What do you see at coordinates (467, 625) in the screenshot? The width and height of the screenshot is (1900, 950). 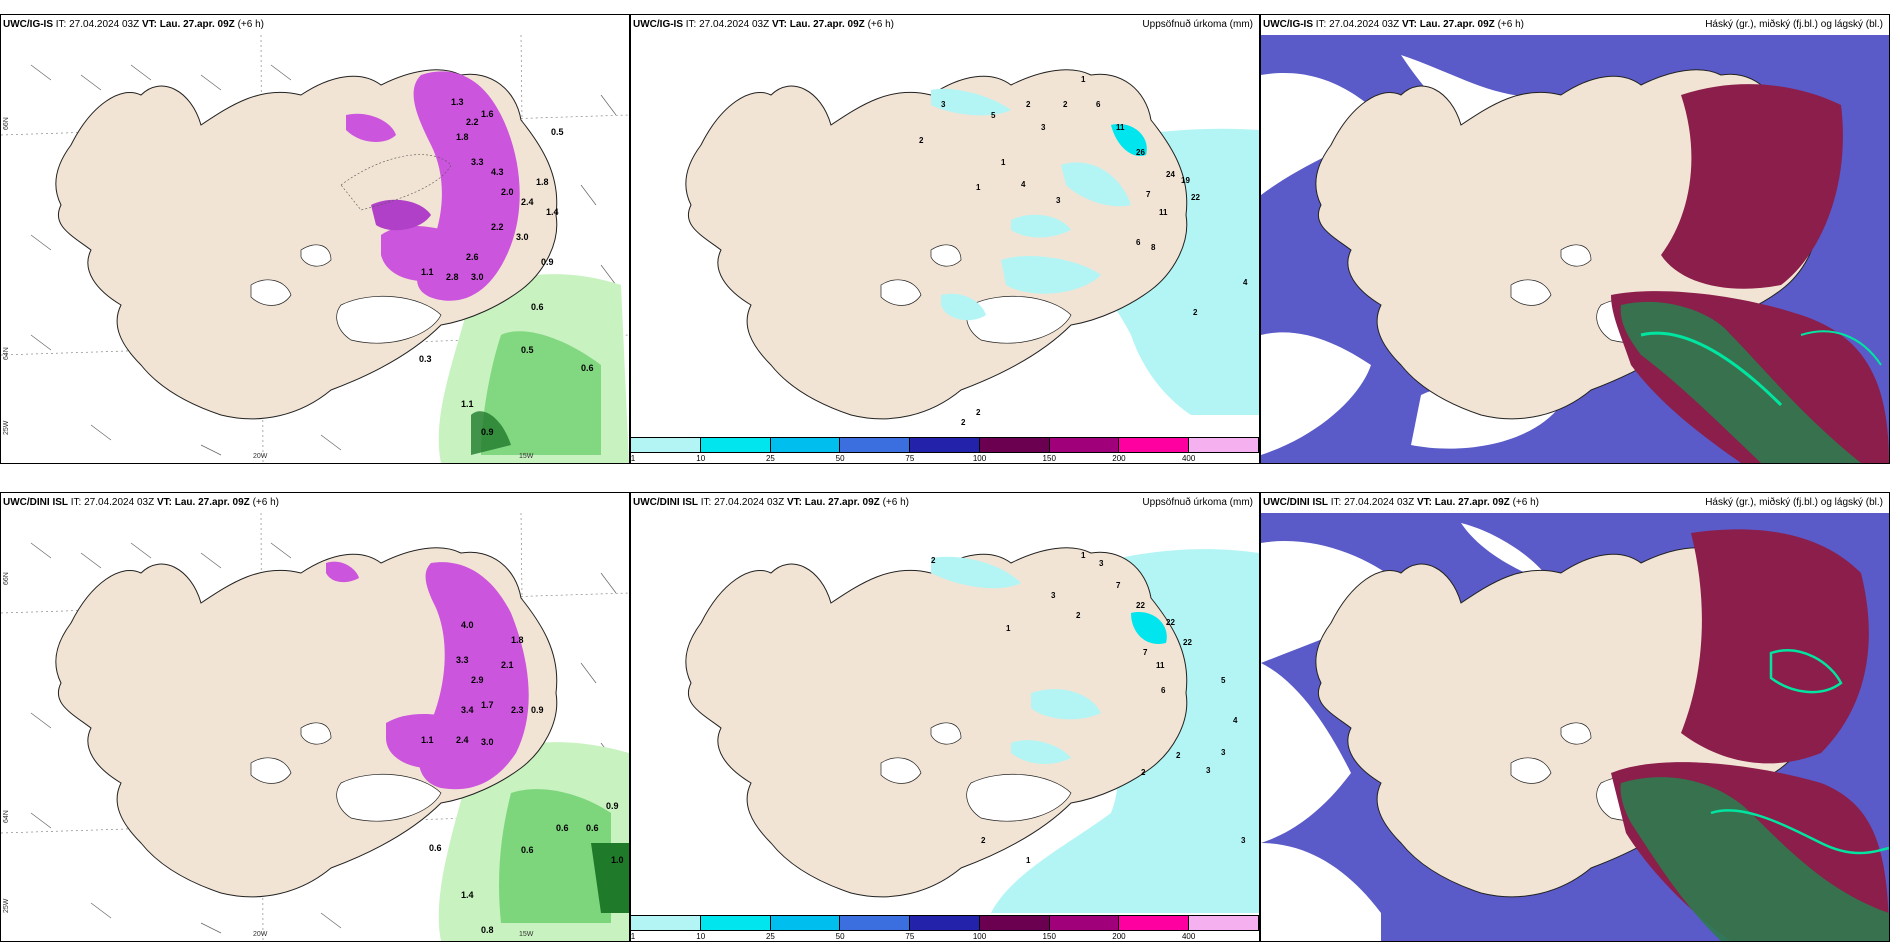 I see `svg-text: 4.0` at bounding box center [467, 625].